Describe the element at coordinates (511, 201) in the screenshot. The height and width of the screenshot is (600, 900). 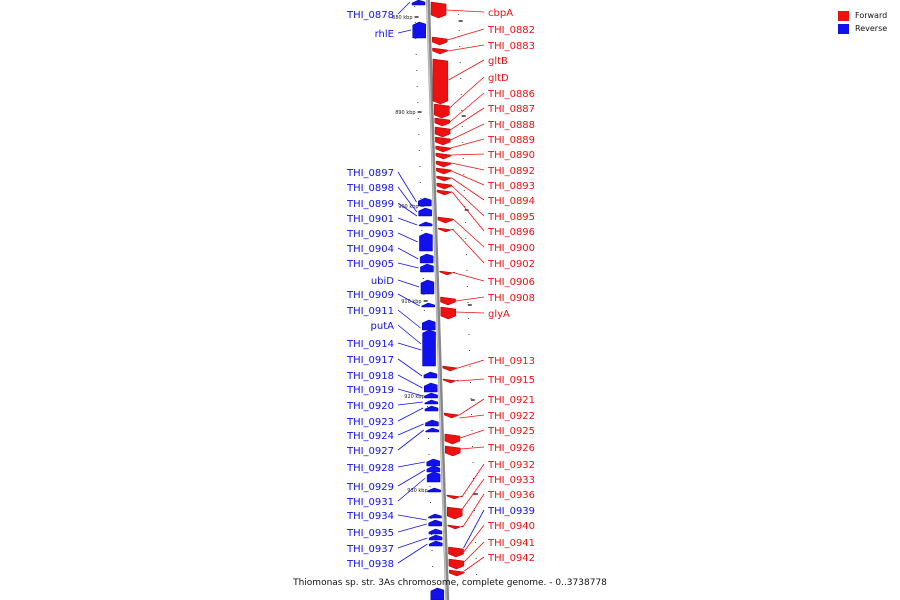
I see `gene-label-THI_0894: THI_0894` at that location.